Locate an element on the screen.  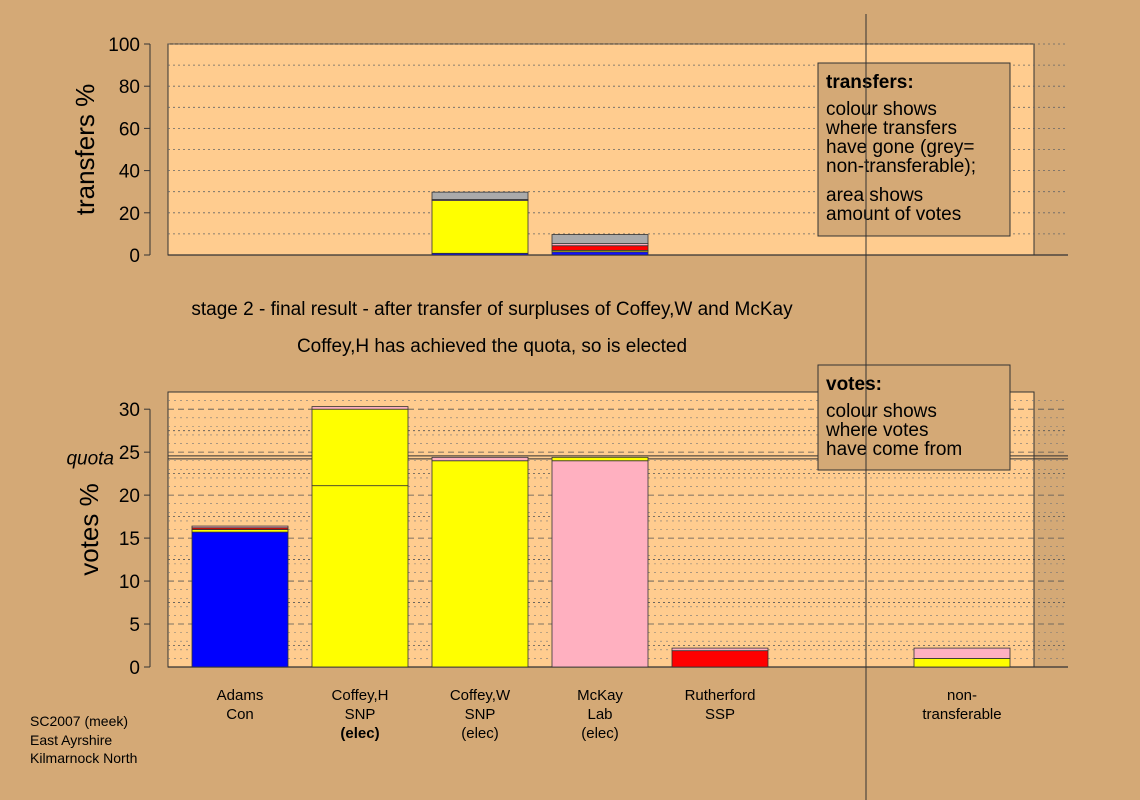
candidate-name: McKay is located at coordinates (600, 695).